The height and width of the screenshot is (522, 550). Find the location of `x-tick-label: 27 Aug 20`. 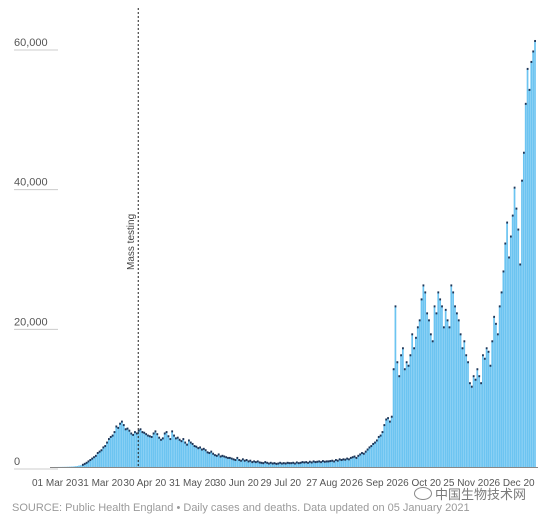

x-tick-label: 27 Aug 20 is located at coordinates (328, 483).